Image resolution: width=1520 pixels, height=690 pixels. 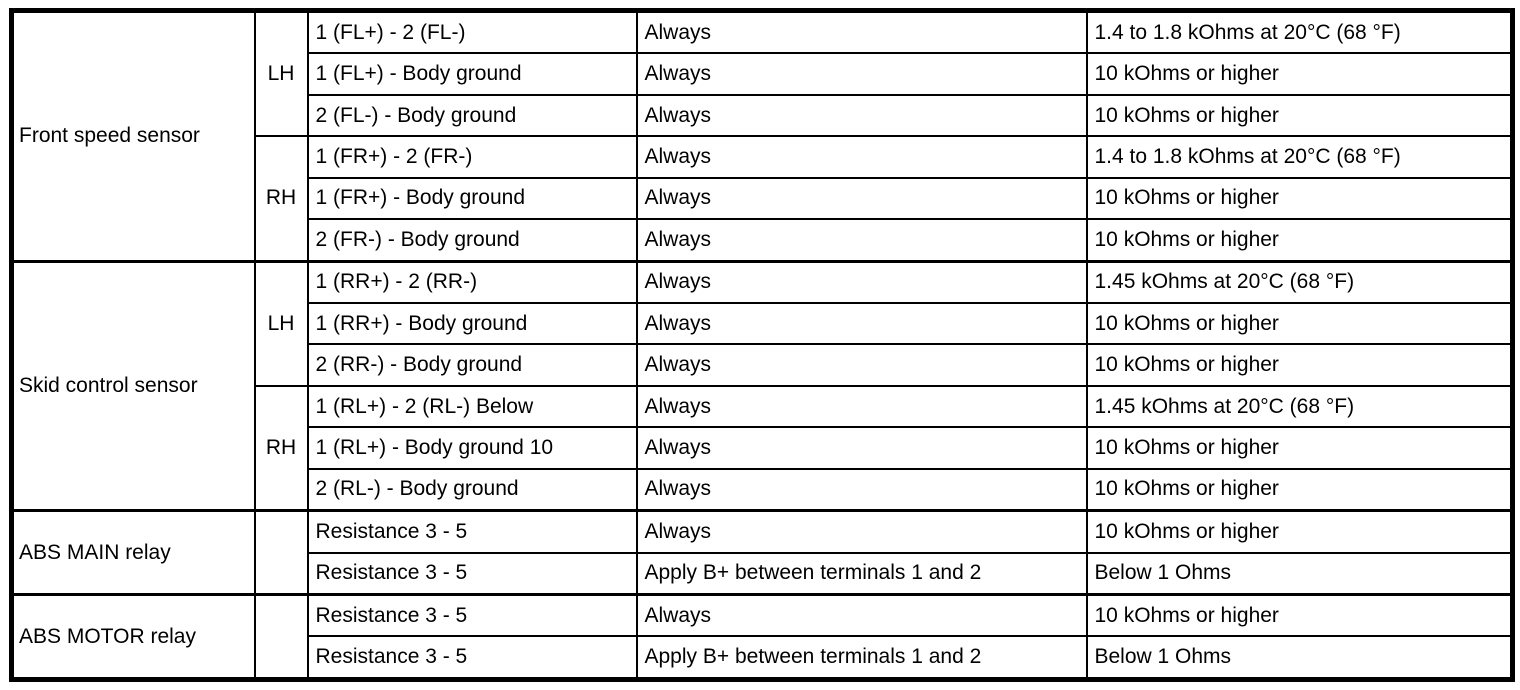 I want to click on component-cell: Front speed sensor, so click(x=133, y=136).